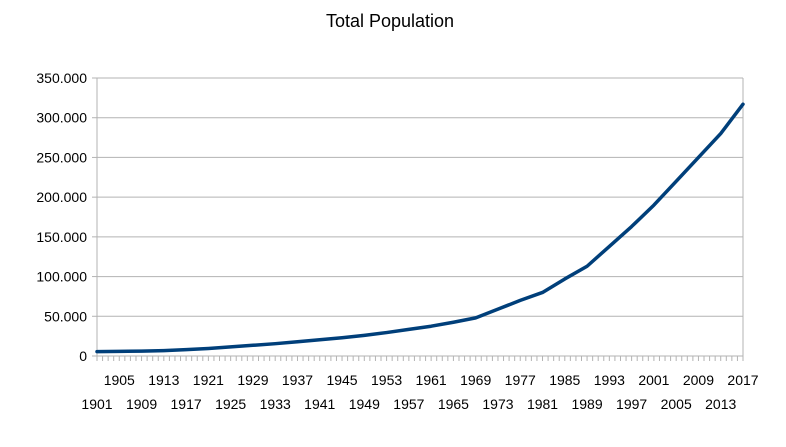  What do you see at coordinates (83, 356) in the screenshot?
I see `y-tick-label: 0` at bounding box center [83, 356].